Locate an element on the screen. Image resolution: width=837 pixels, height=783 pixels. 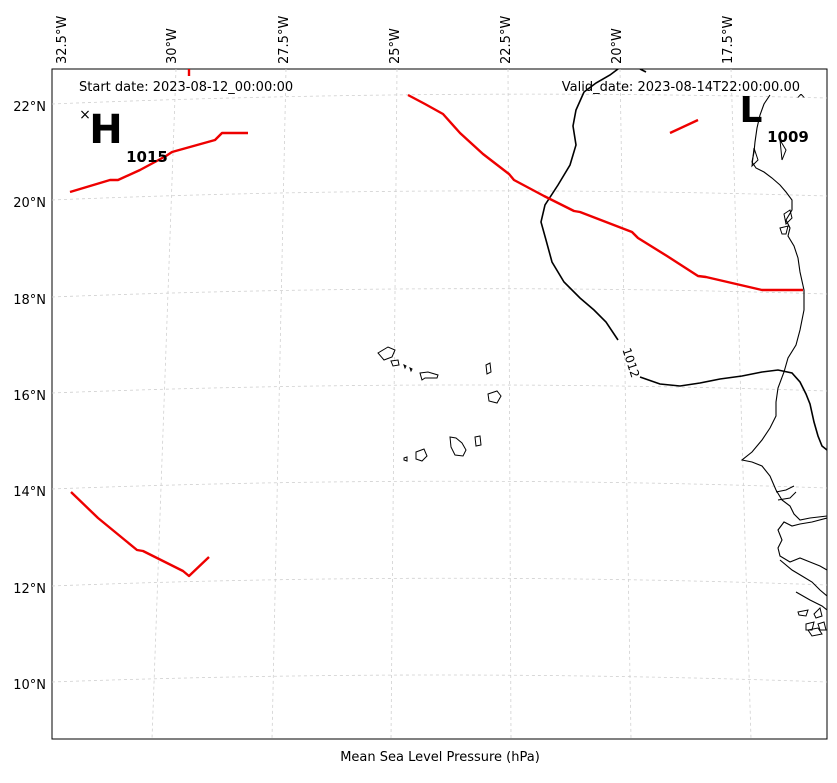
low-center-marker: ^ is located at coordinates (801, 99).